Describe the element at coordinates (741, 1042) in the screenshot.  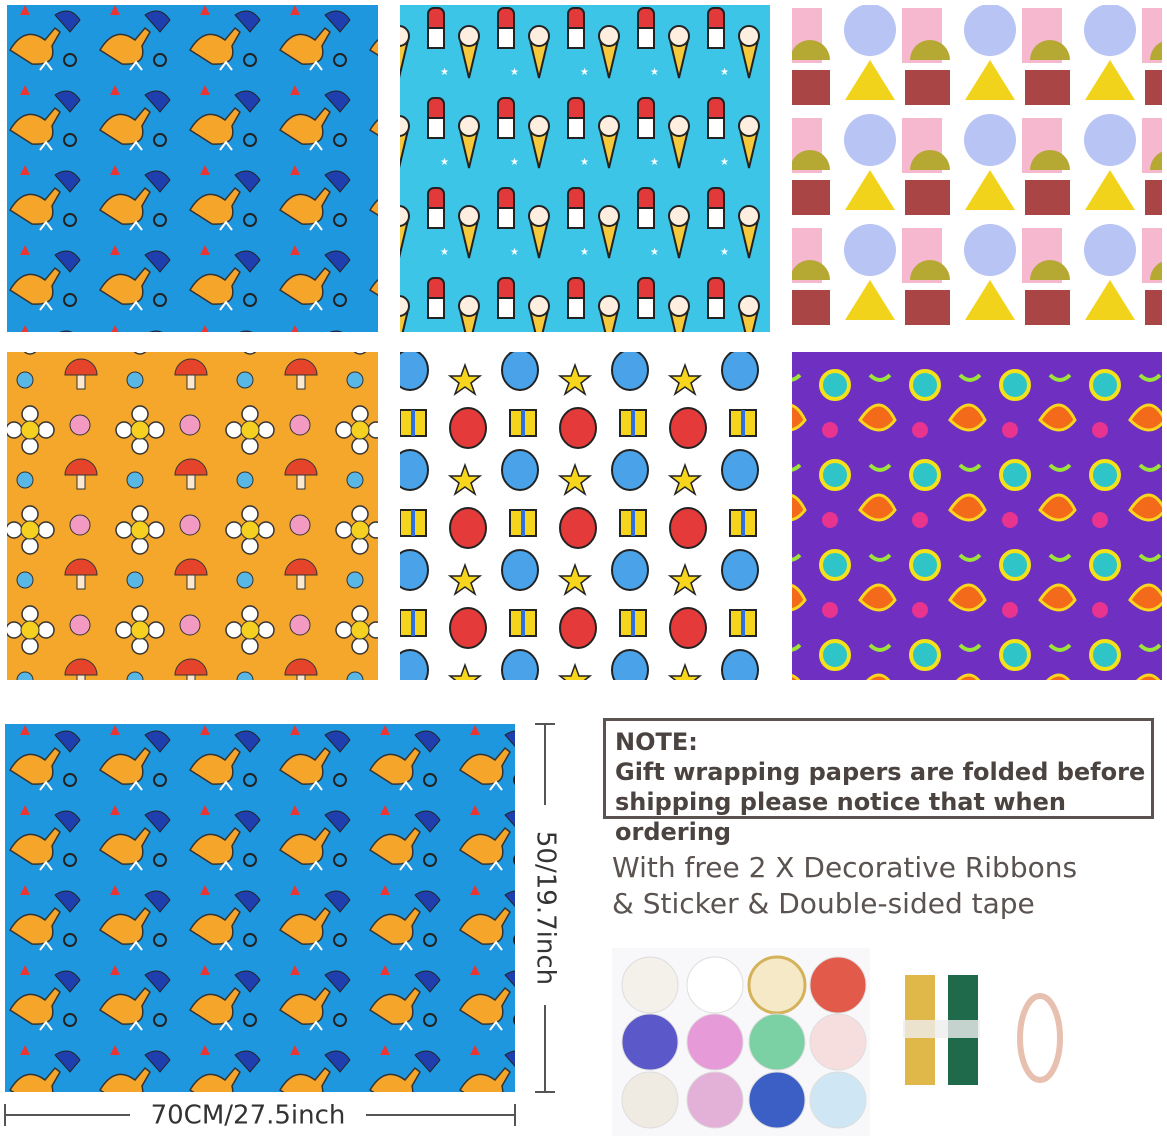
I see `sticker-sheet` at that location.